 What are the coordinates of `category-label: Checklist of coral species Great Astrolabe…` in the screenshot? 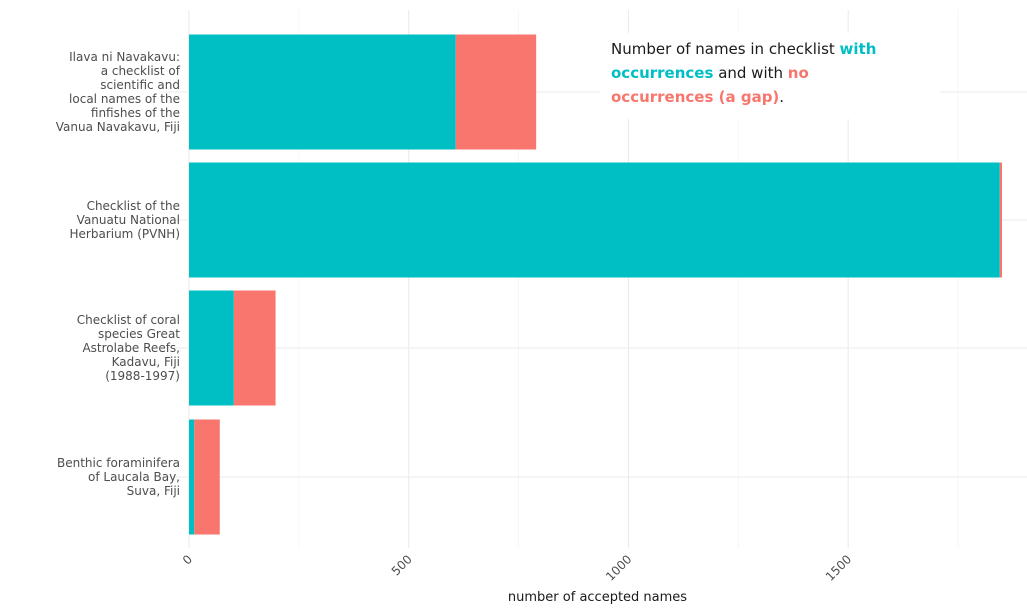 It's located at (129, 348).